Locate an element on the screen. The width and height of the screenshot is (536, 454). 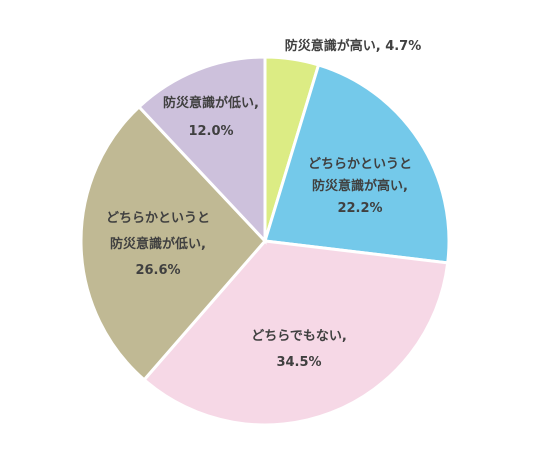
slice-label-2: どちらかというと防災意識が高い, 22.2% is located at coordinates (360, 186).